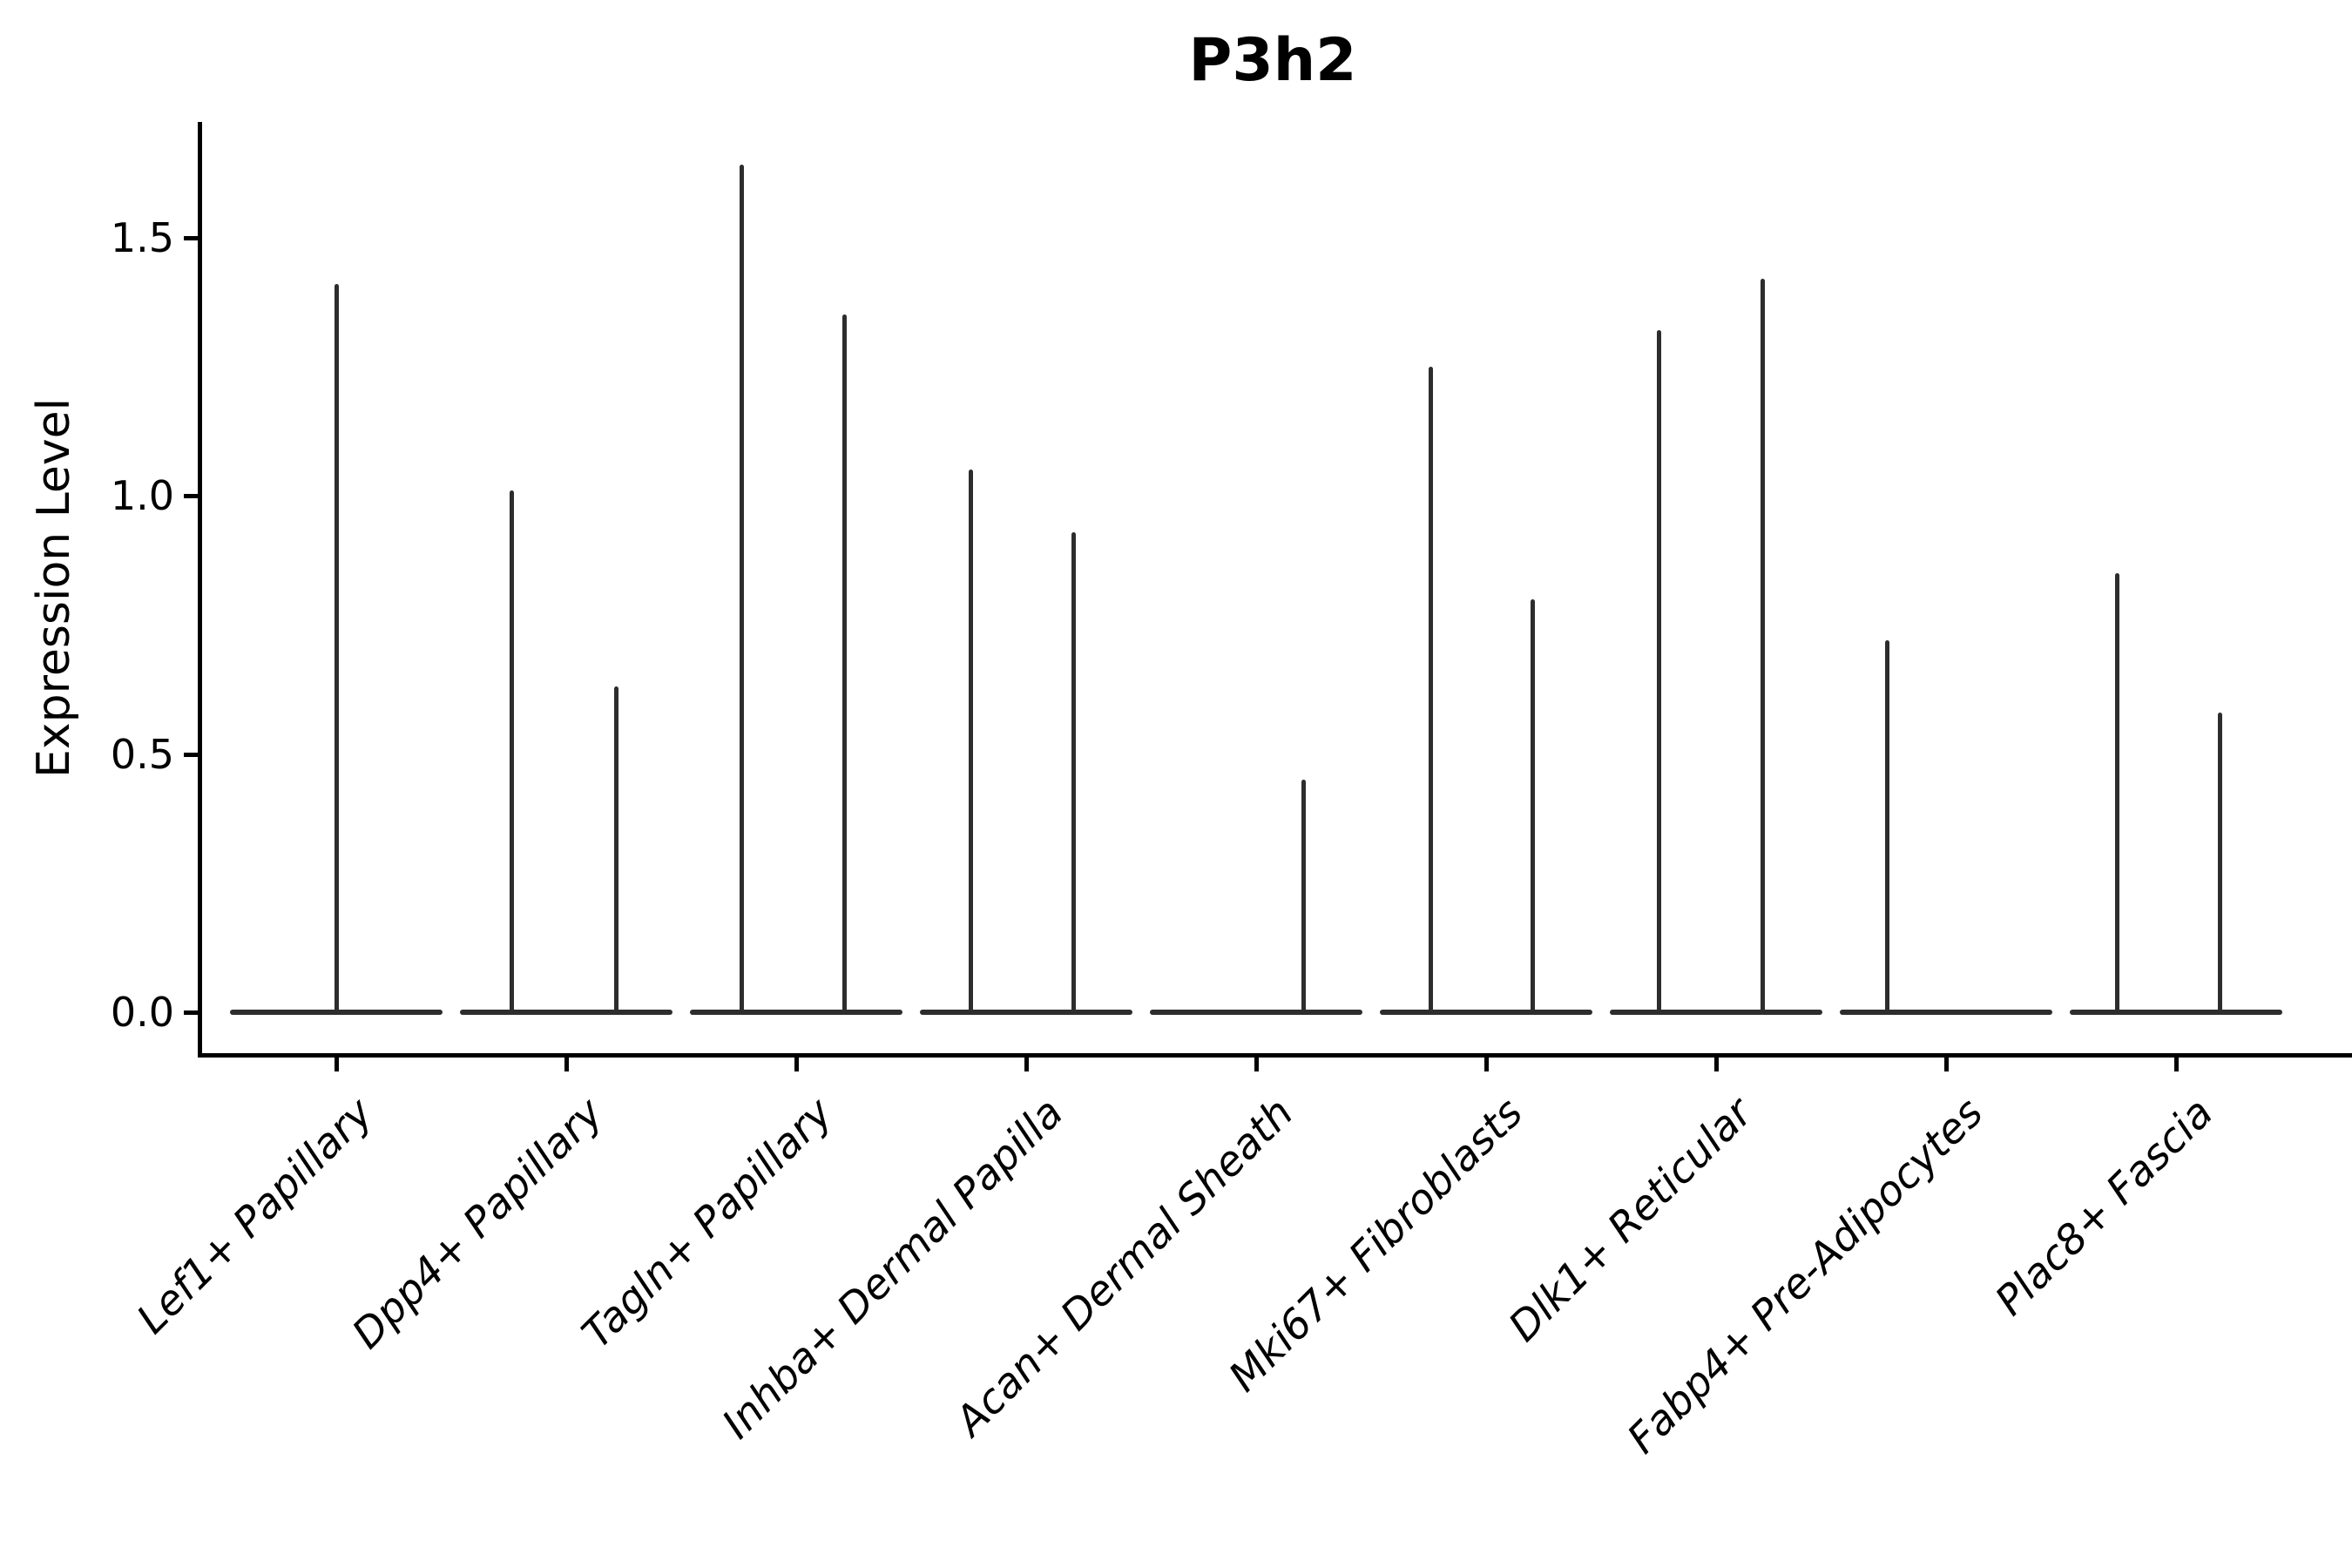 This screenshot has height=1568, width=2352. What do you see at coordinates (1630, 1220) in the screenshot?
I see `x-tick-label: Dlk1+ Reticular` at bounding box center [1630, 1220].